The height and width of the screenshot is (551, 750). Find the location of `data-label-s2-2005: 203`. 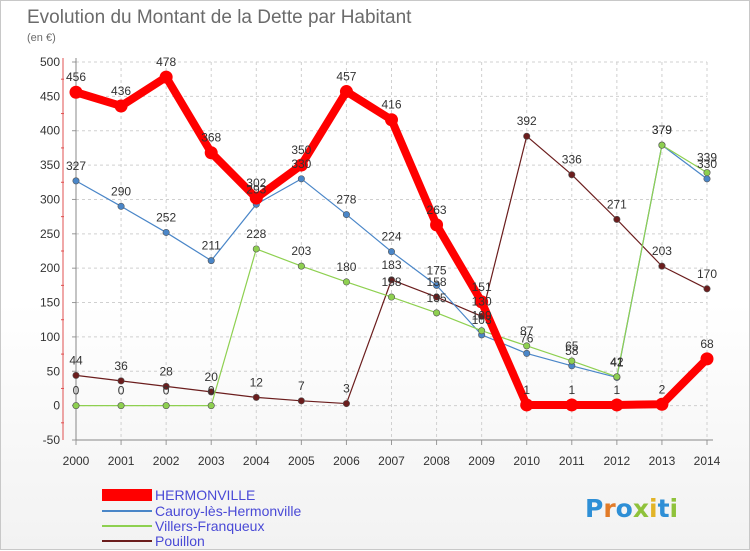

data-label-s2-2005: 203 is located at coordinates (301, 251).